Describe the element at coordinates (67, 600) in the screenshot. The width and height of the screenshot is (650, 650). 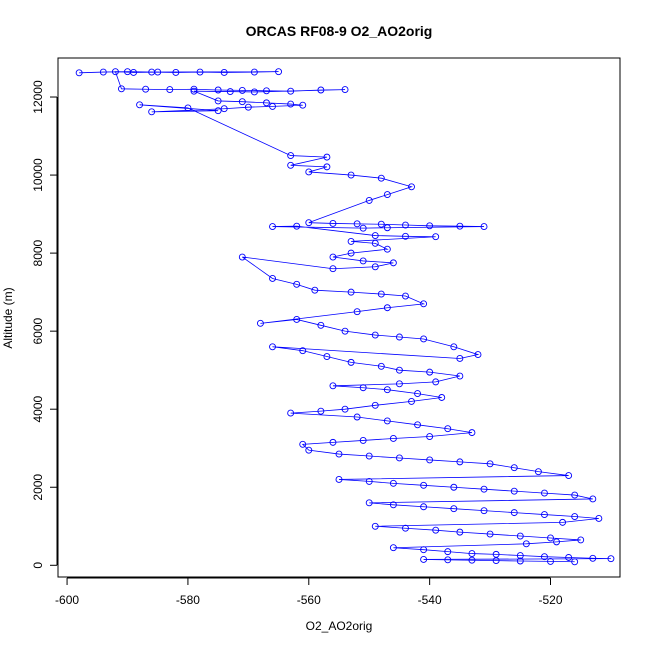
I see `x-tick-label: -600` at that location.